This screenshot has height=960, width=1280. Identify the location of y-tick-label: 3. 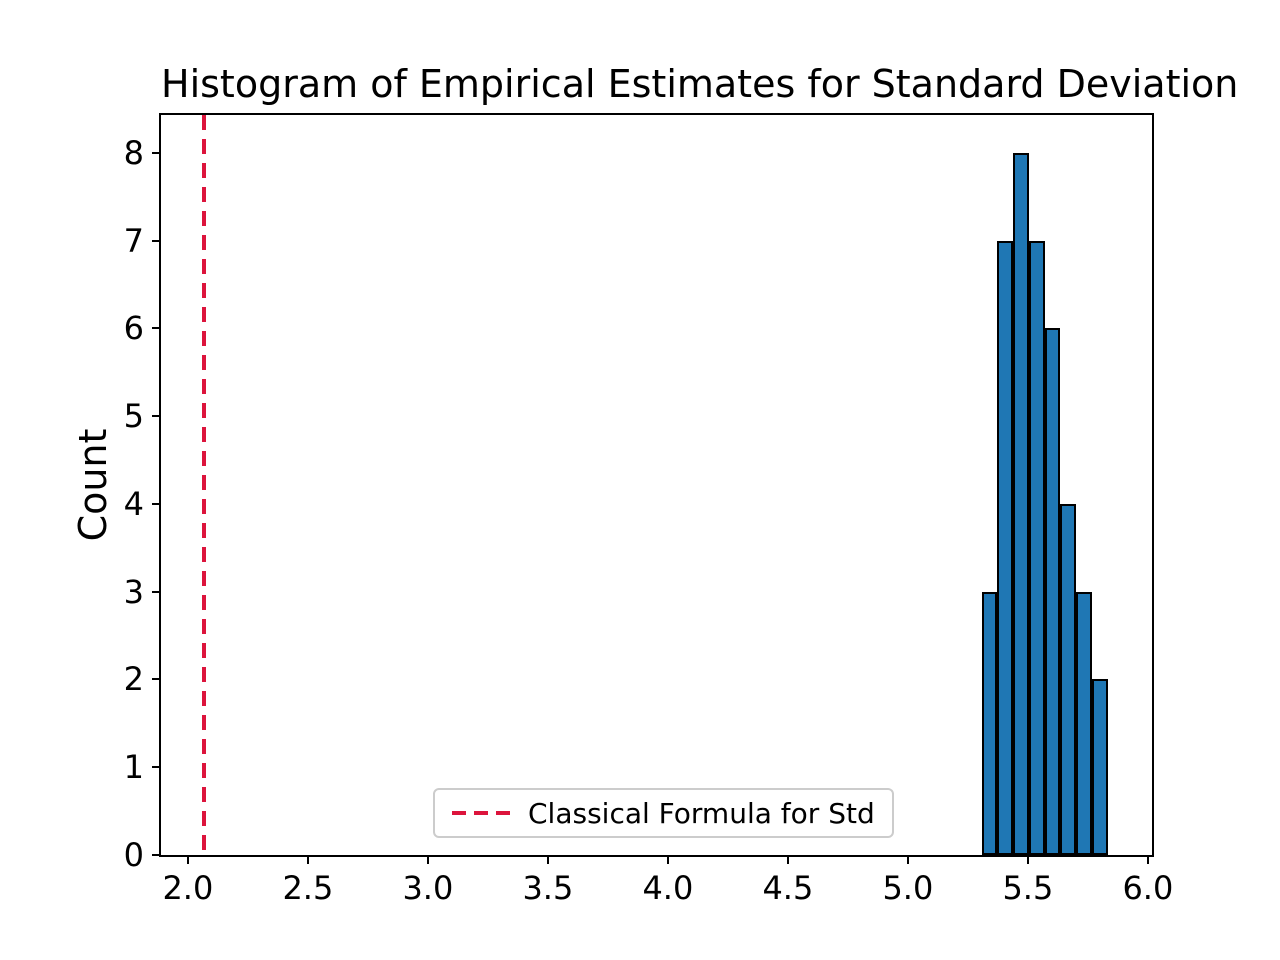
(133, 591).